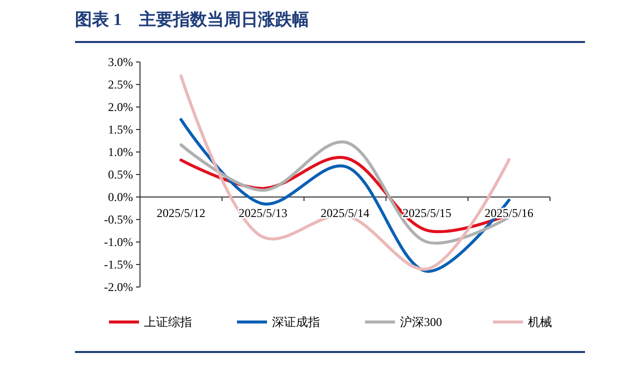 This screenshot has width=620, height=392. I want to click on y-tick-label: -1.5%, so click(118, 265).